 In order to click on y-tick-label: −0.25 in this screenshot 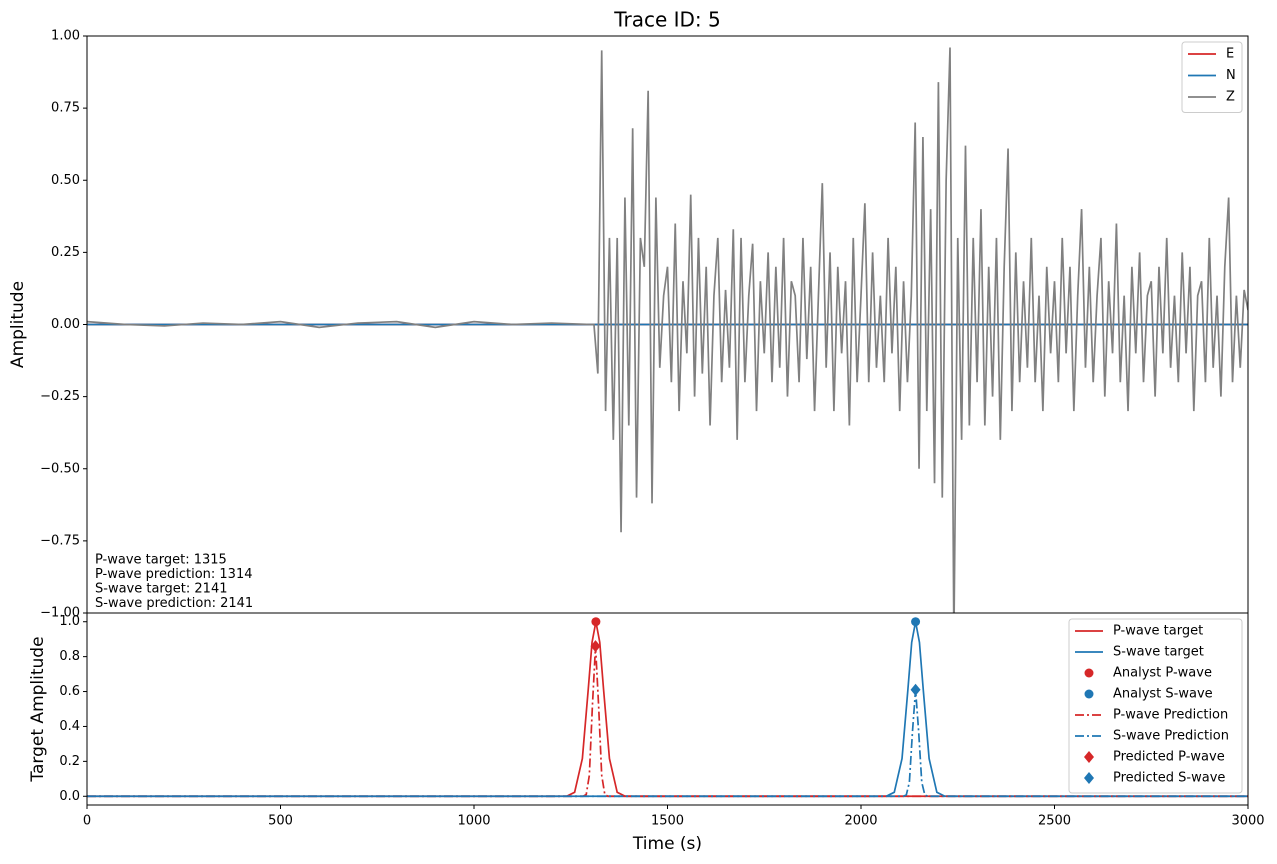, I will do `click(60, 396)`.